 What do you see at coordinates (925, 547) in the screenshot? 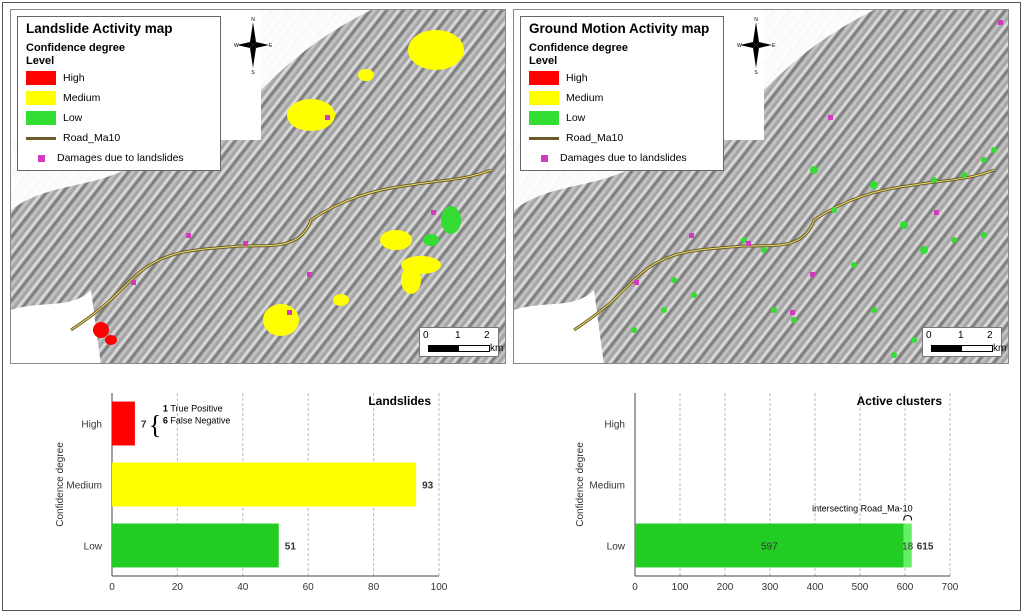
I see `bar-total-label: 615` at bounding box center [925, 547].